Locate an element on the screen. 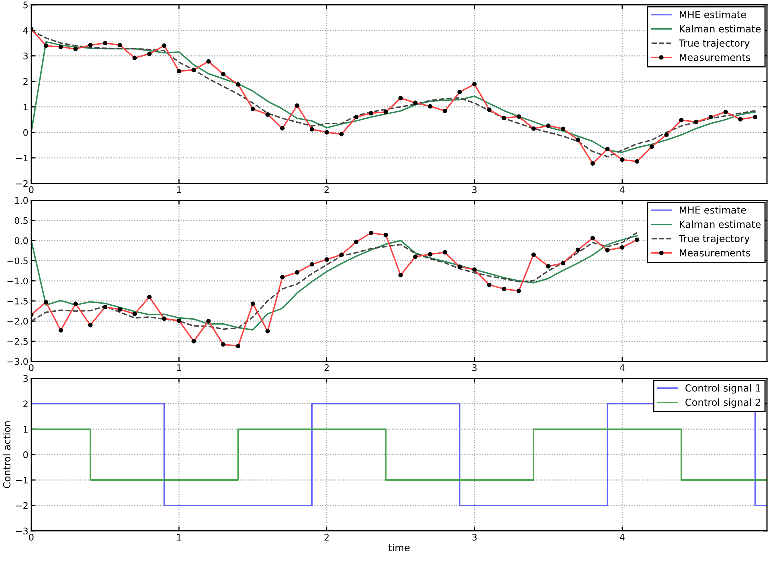  legend-label: Control signal 2 is located at coordinates (723, 403).